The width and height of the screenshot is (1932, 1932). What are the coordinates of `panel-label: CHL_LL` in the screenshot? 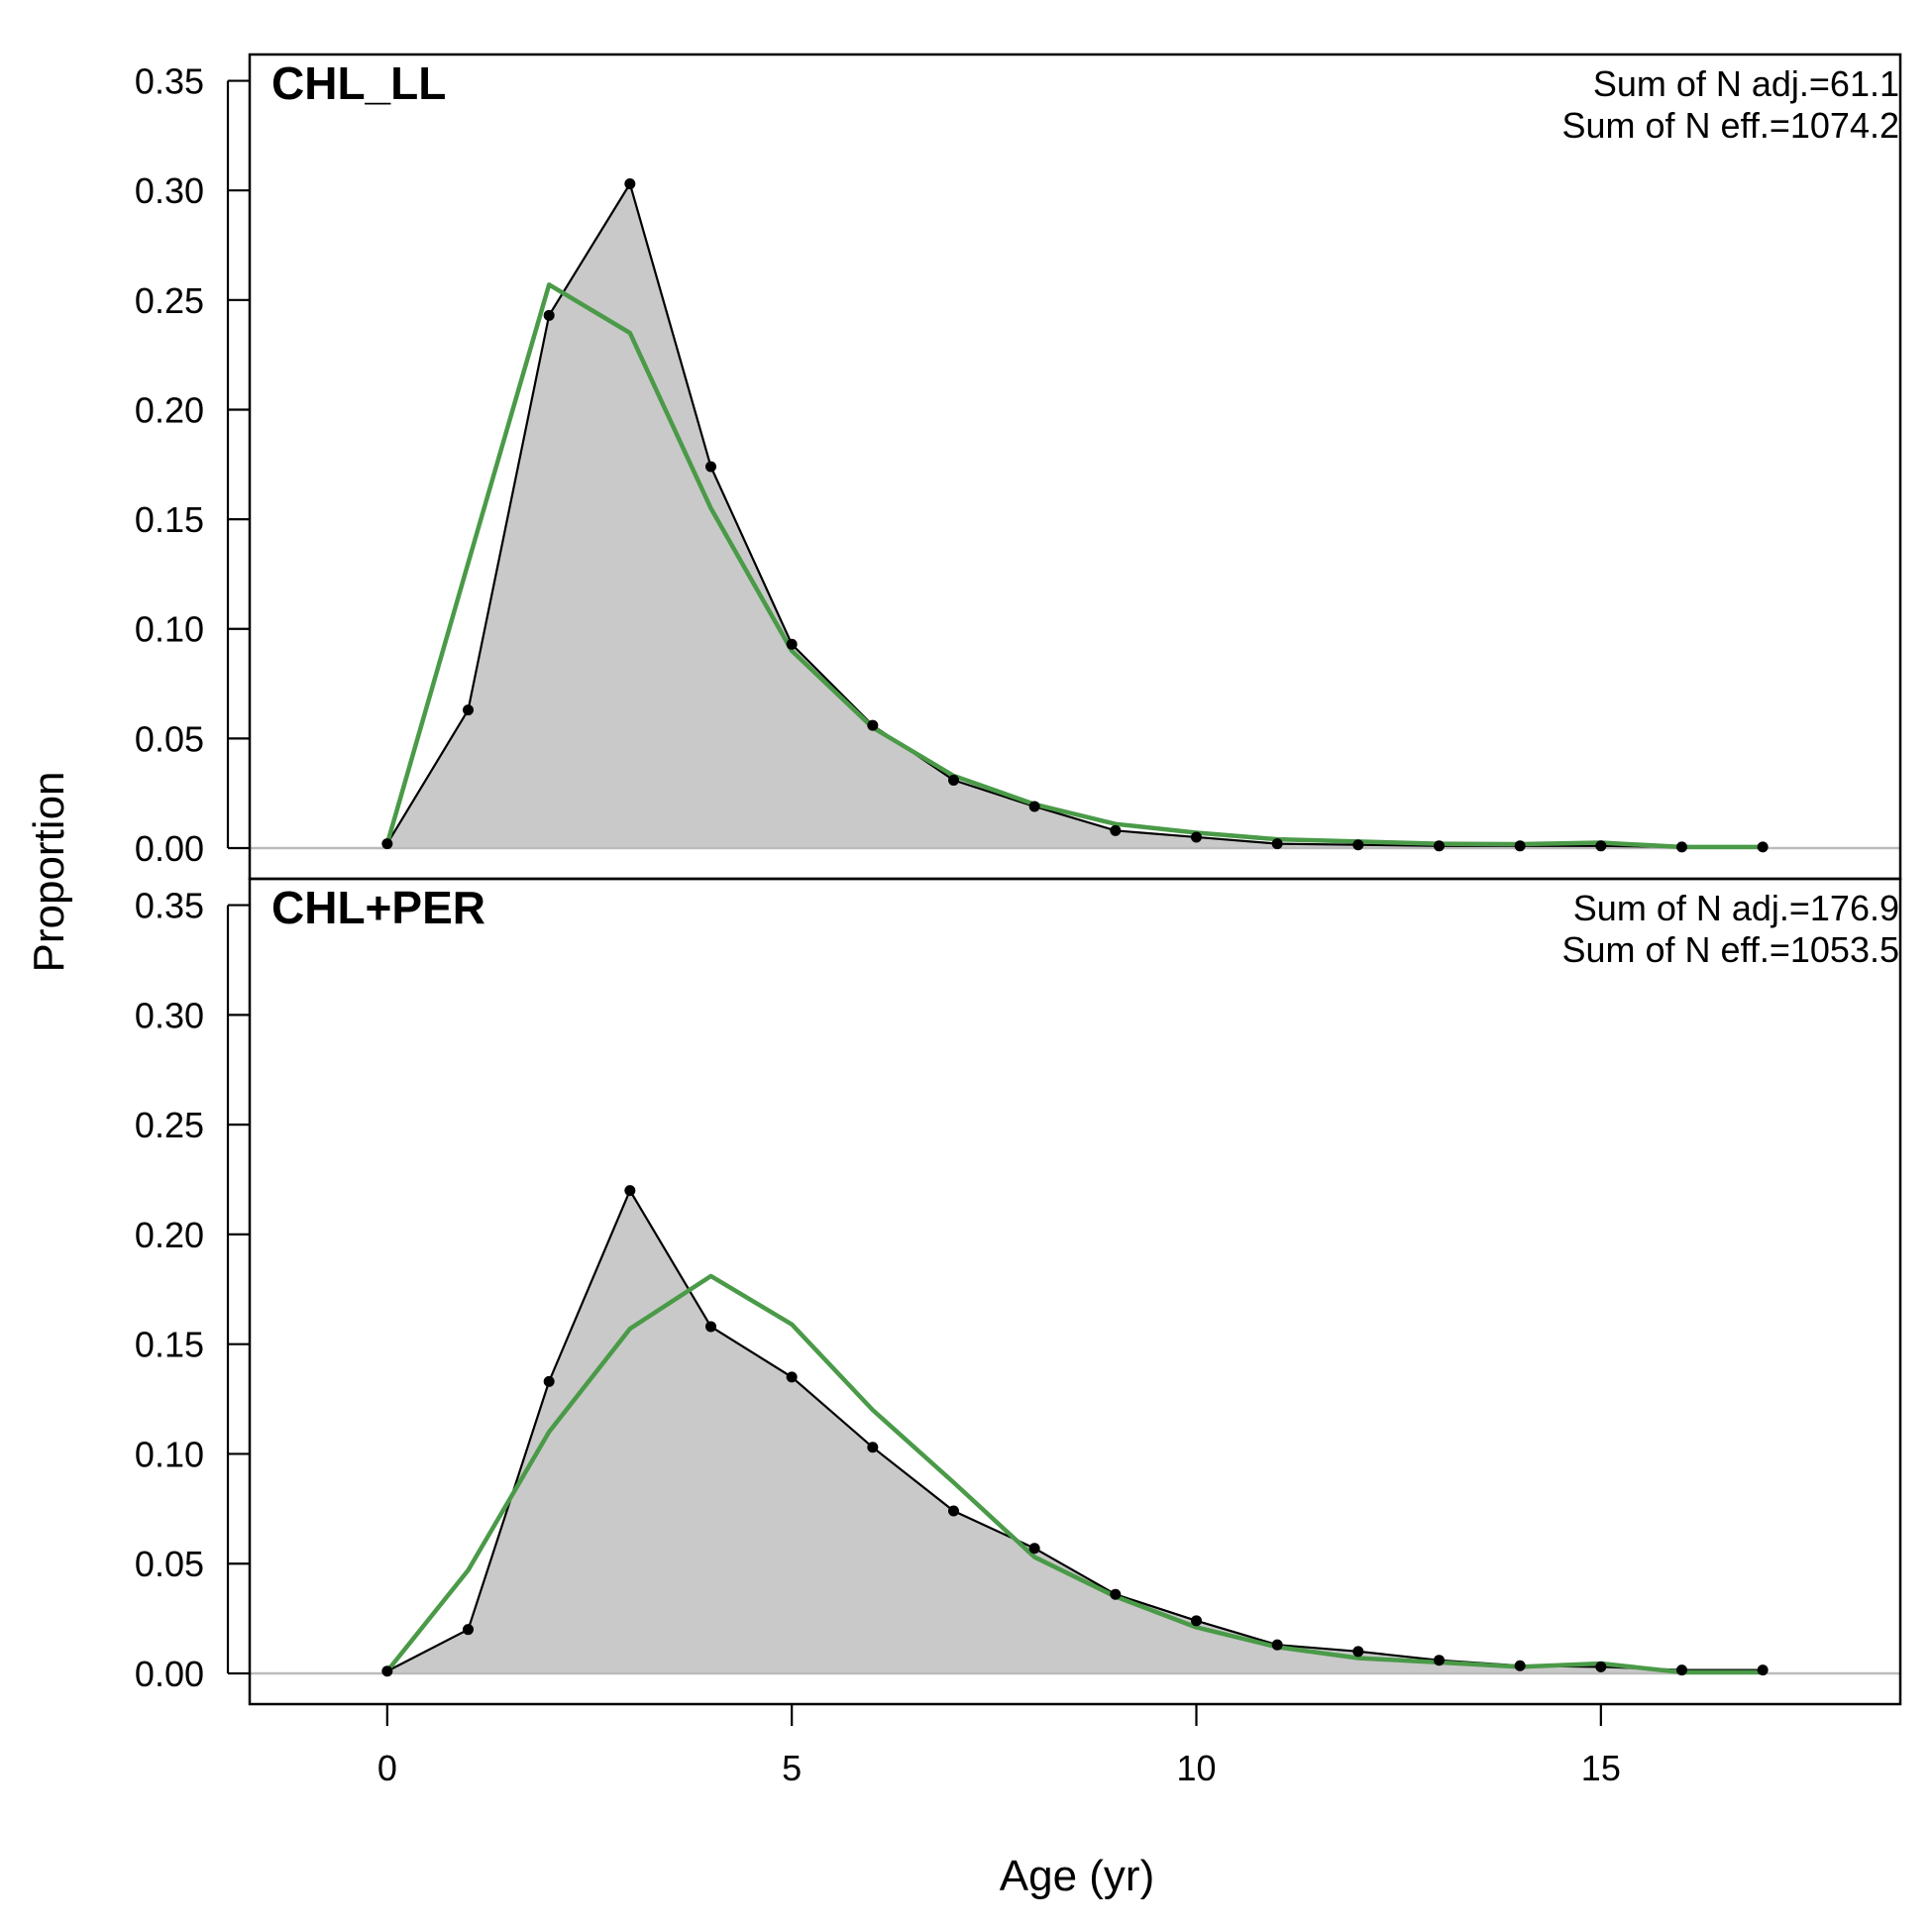 It's located at (358, 83).